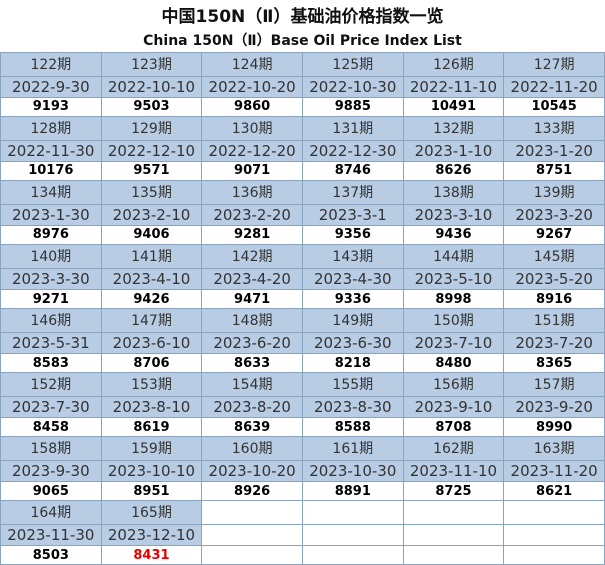  Describe the element at coordinates (554, 299) in the screenshot. I see `value-cell: 8916` at that location.